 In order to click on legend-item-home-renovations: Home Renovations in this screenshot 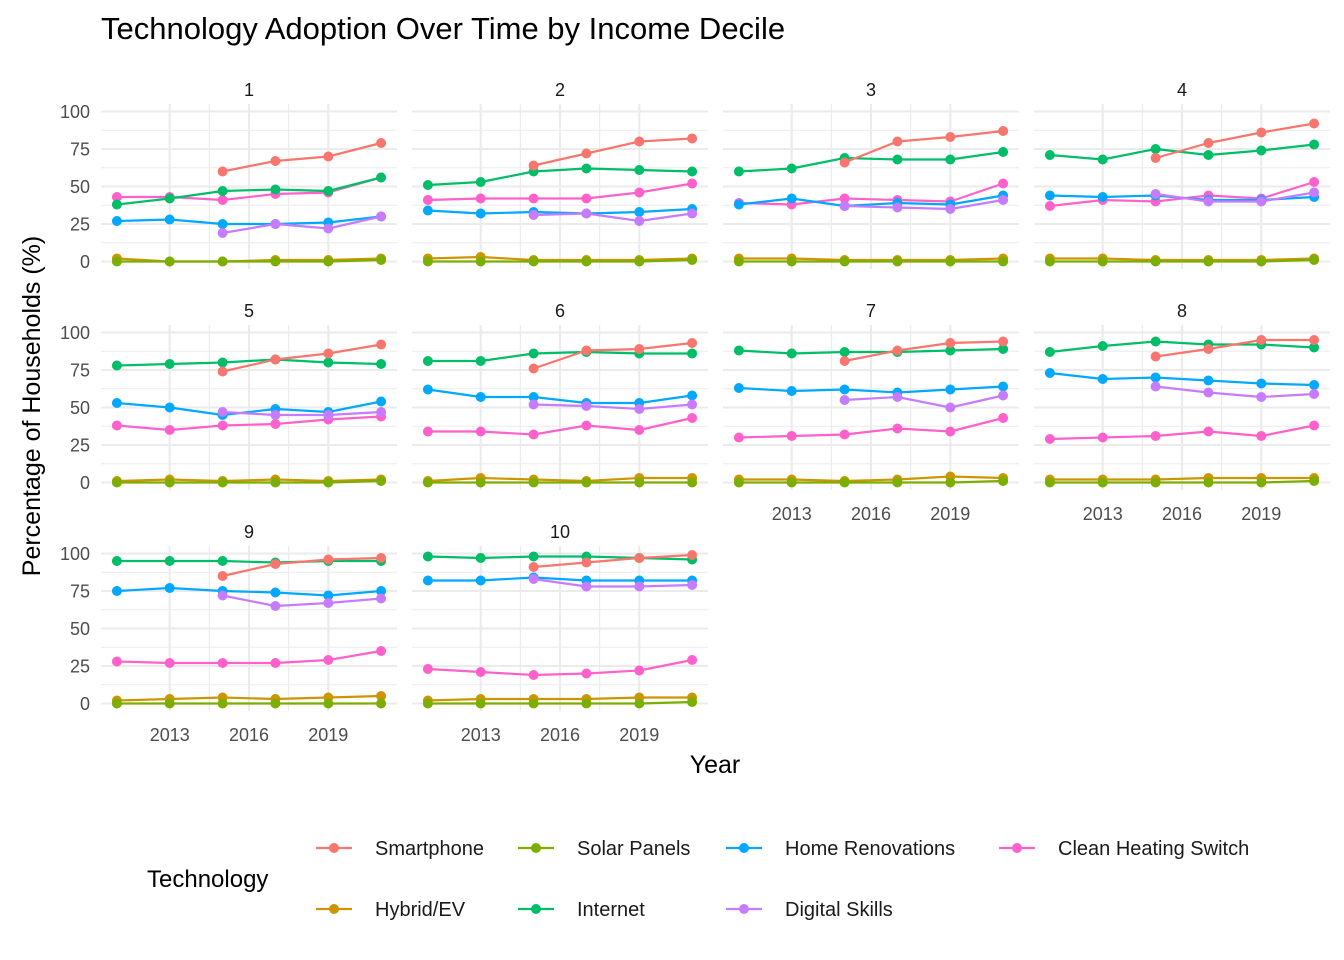, I will do `click(840, 849)`.